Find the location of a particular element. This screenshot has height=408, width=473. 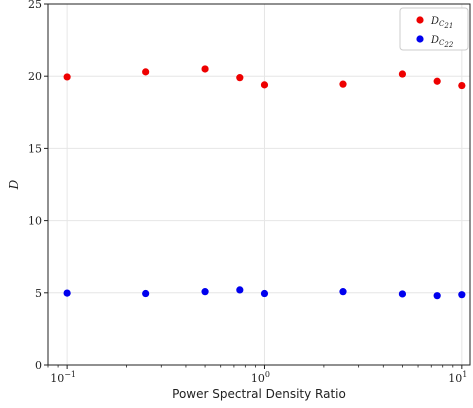

y-tick-label: 20 is located at coordinates (35, 76).